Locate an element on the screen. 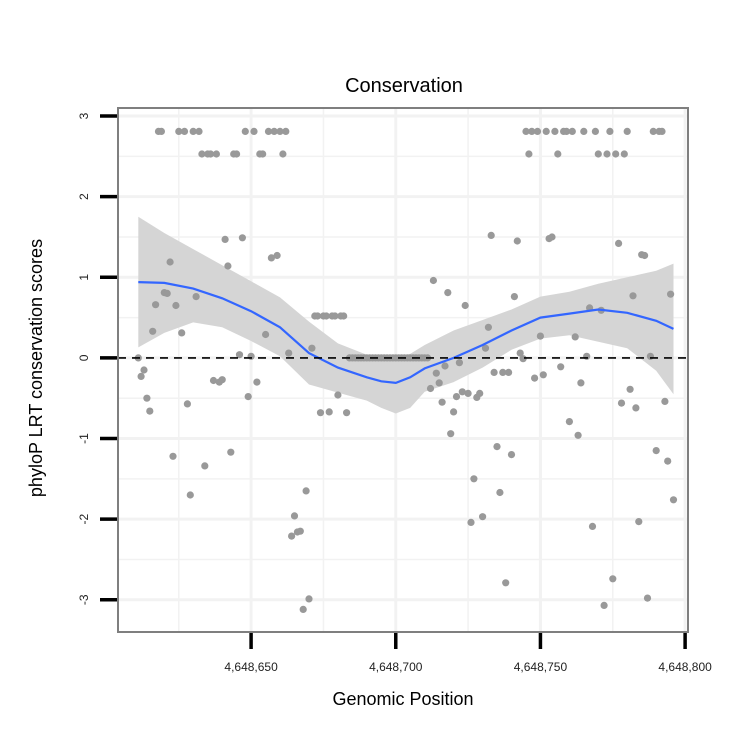  x-tick-label: 4,648,700 is located at coordinates (396, 667).